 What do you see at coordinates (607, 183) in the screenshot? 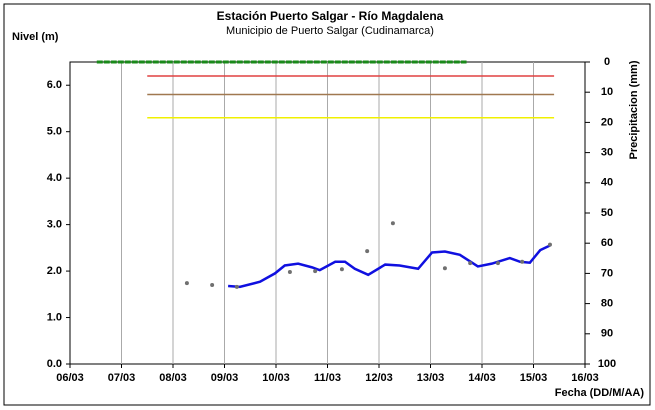
I see `y2-tick-label: 40` at bounding box center [607, 183].